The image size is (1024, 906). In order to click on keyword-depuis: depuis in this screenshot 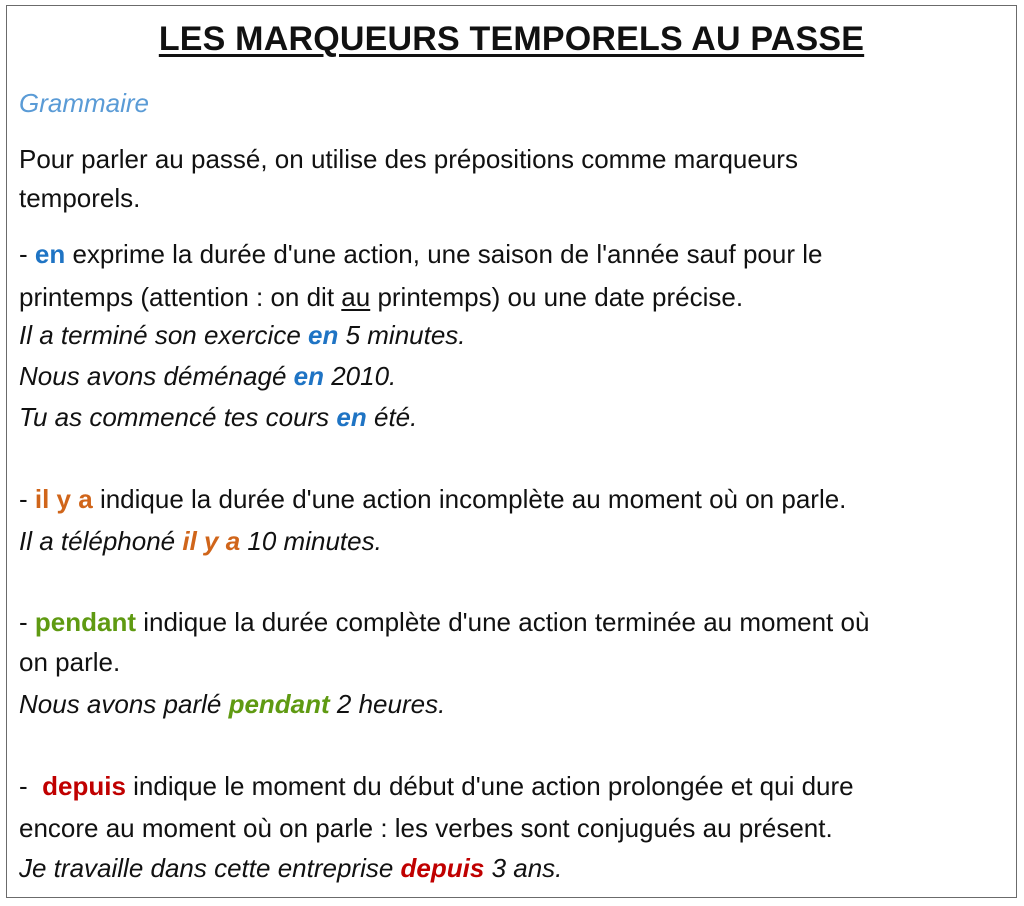, I will do `click(84, 786)`.